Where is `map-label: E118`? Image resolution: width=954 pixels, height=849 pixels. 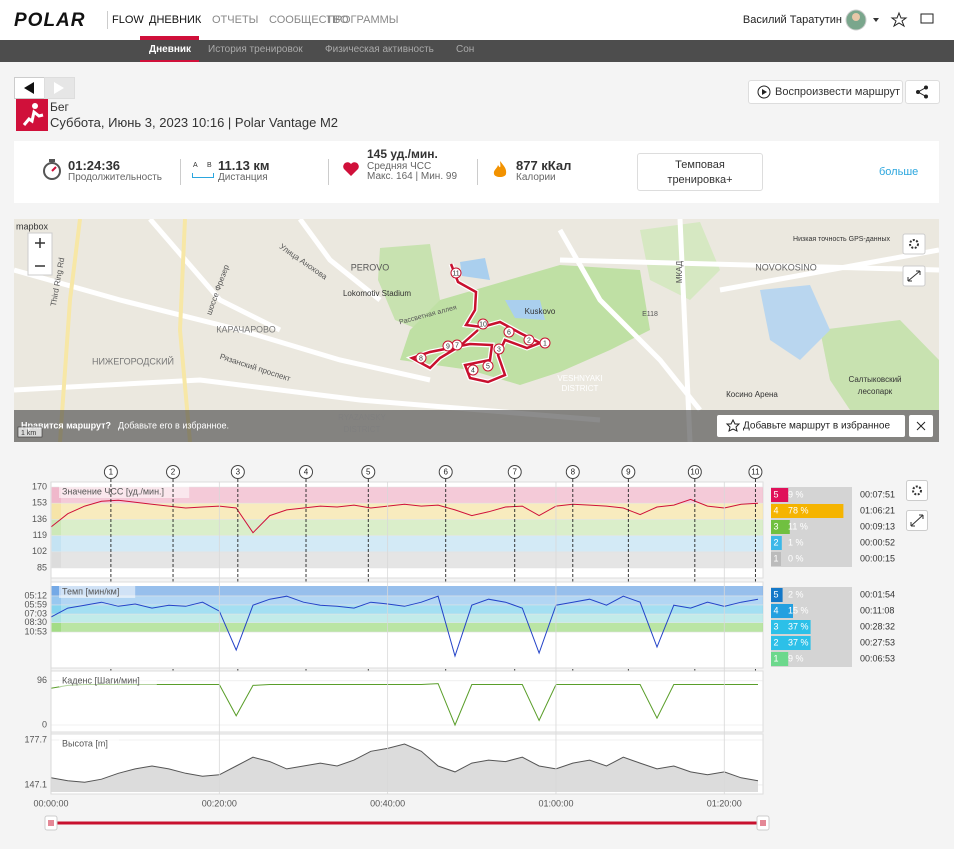 map-label: E118 is located at coordinates (650, 314).